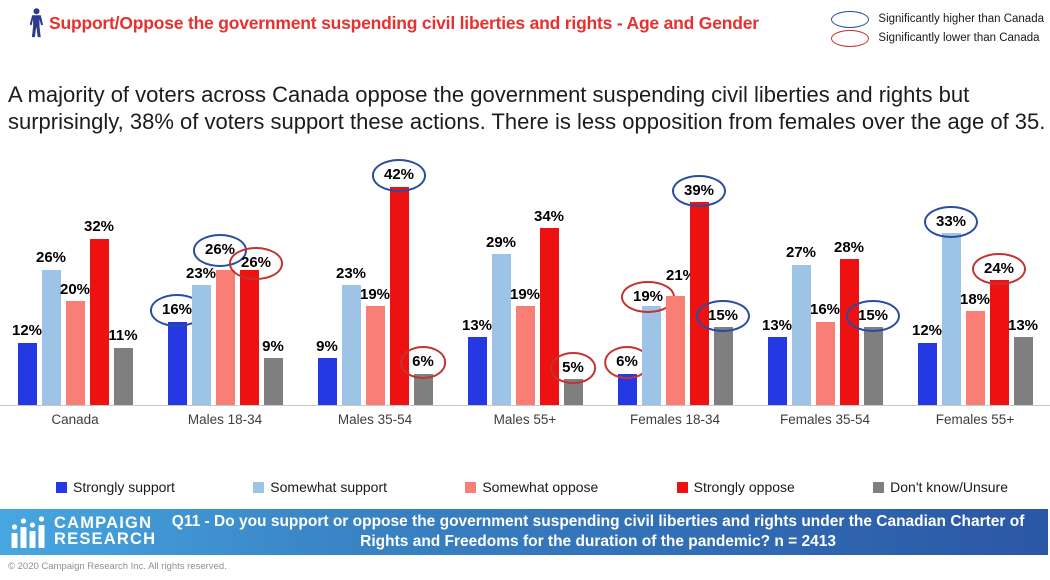 The width and height of the screenshot is (1050, 580). I want to click on bar-value-label: 16%, so click(177, 310).